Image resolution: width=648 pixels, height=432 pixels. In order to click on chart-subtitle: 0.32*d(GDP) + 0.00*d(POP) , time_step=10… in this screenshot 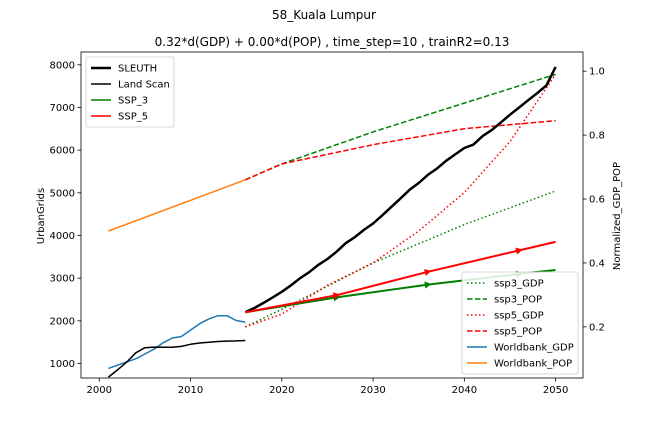, I will do `click(332, 42)`.